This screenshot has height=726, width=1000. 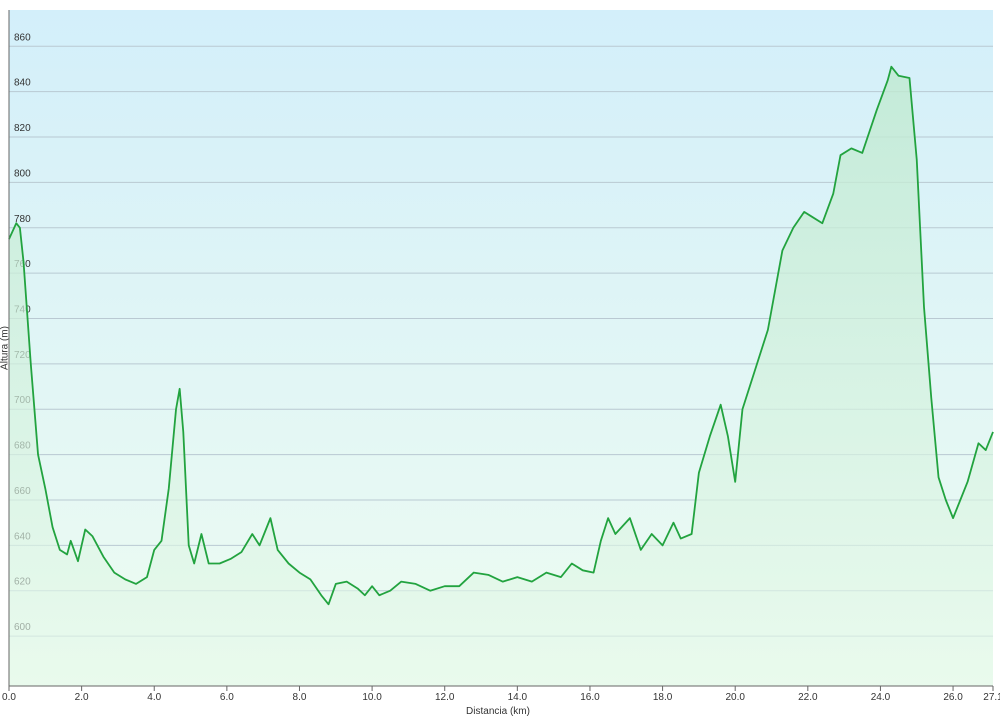 I want to click on x-tick-label: 27.1, so click(x=991, y=697).